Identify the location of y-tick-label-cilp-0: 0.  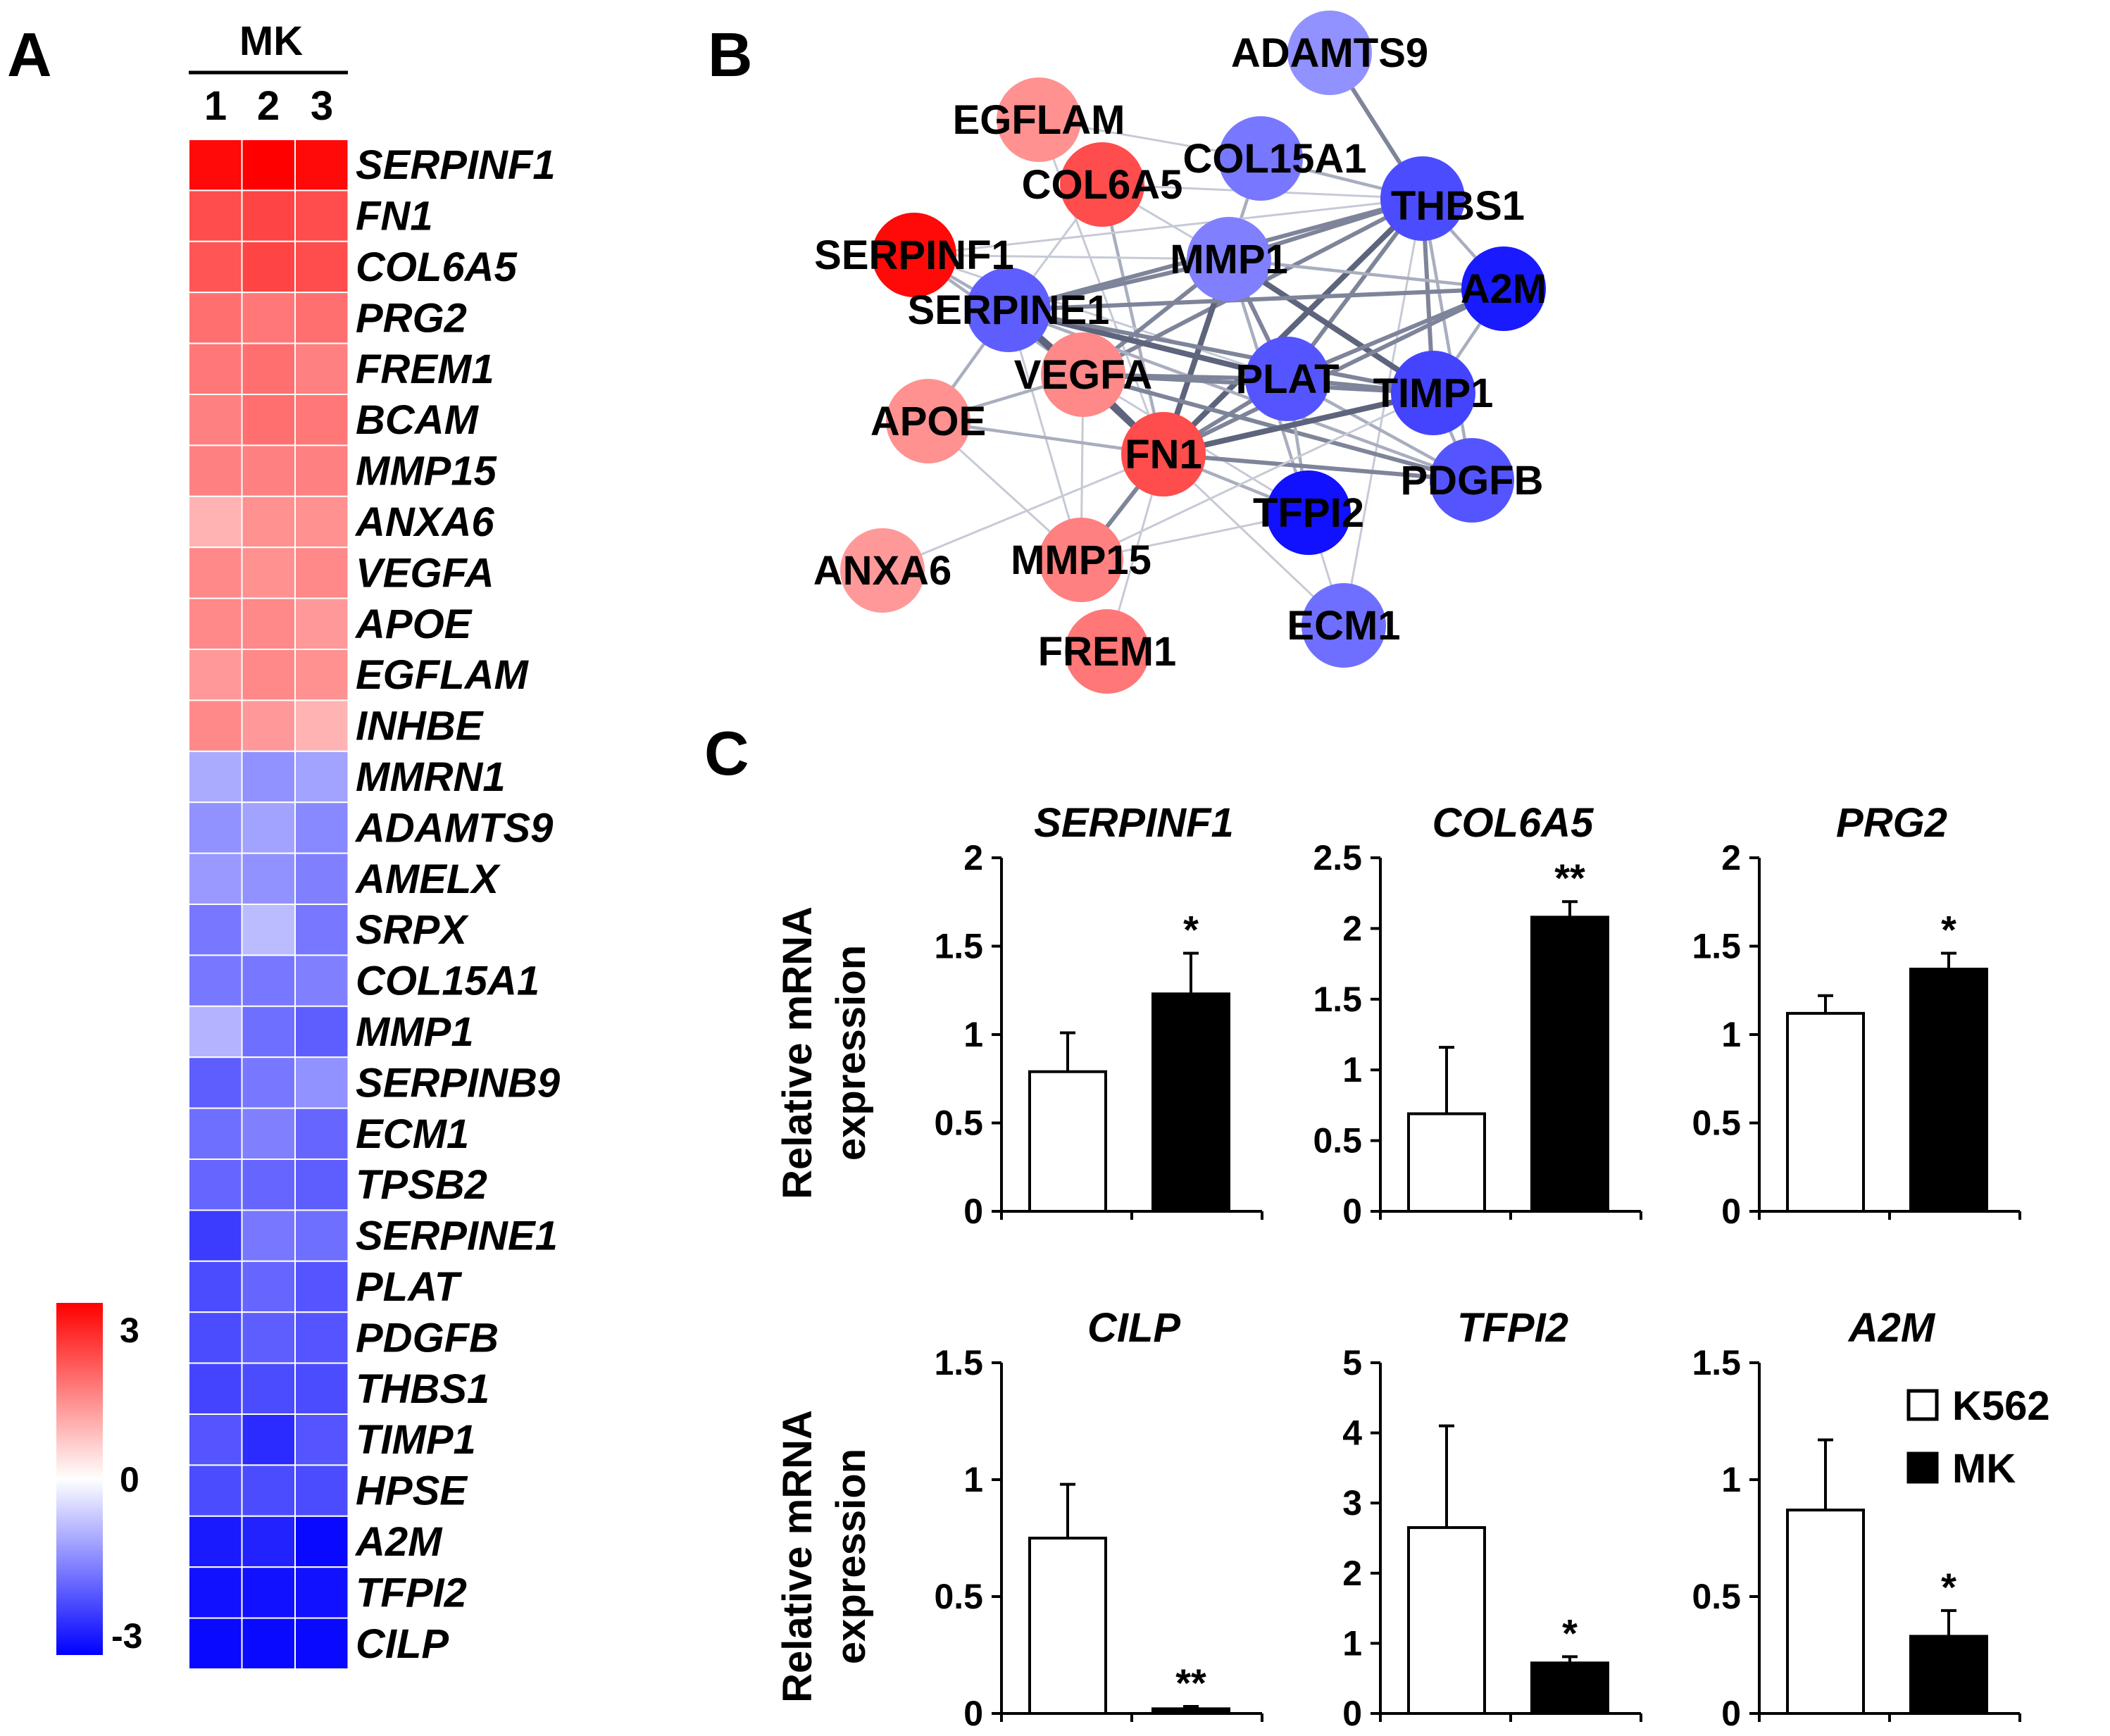
(973, 1713).